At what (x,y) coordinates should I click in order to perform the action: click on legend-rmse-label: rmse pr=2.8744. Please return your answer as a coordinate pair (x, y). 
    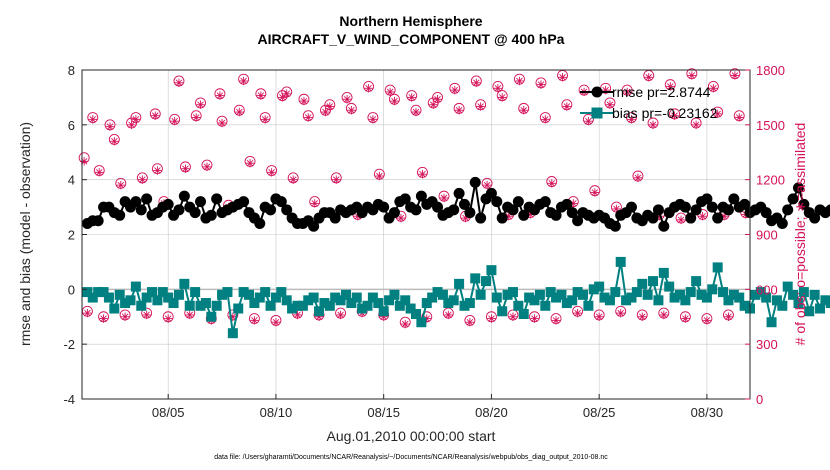
    Looking at the image, I should click on (661, 92).